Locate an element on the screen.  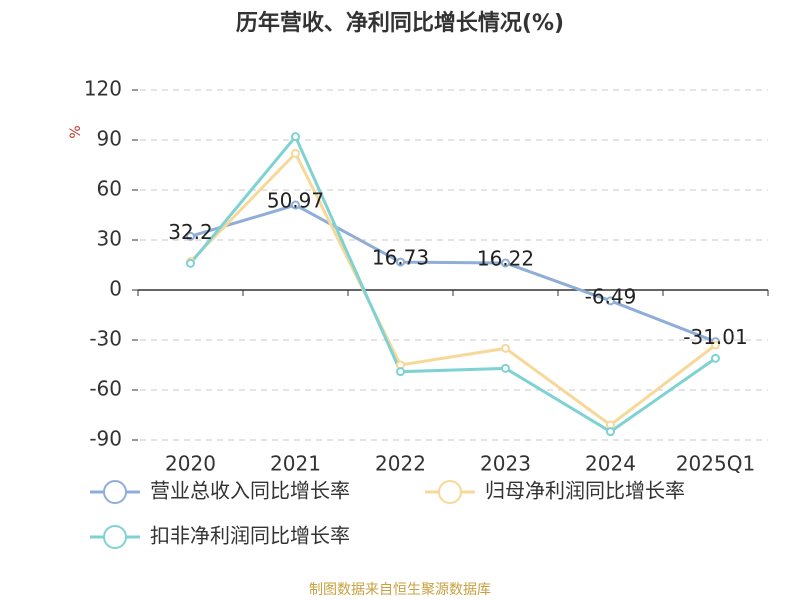
y-tick-label: -60 is located at coordinates (105, 389).